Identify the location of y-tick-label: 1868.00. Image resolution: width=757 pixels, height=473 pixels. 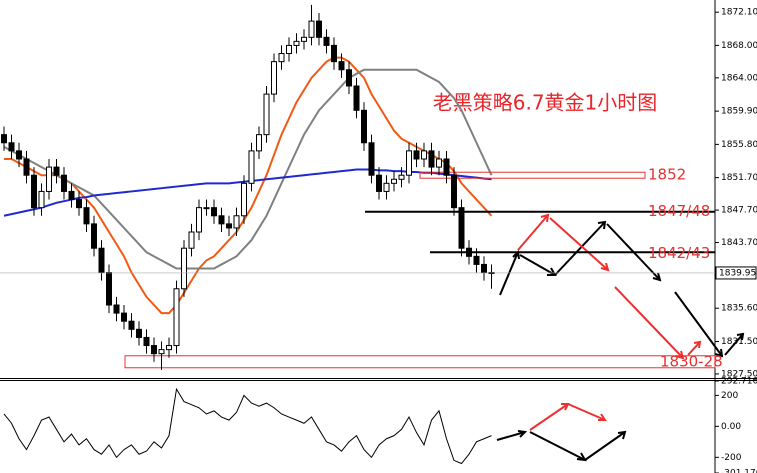
(739, 46).